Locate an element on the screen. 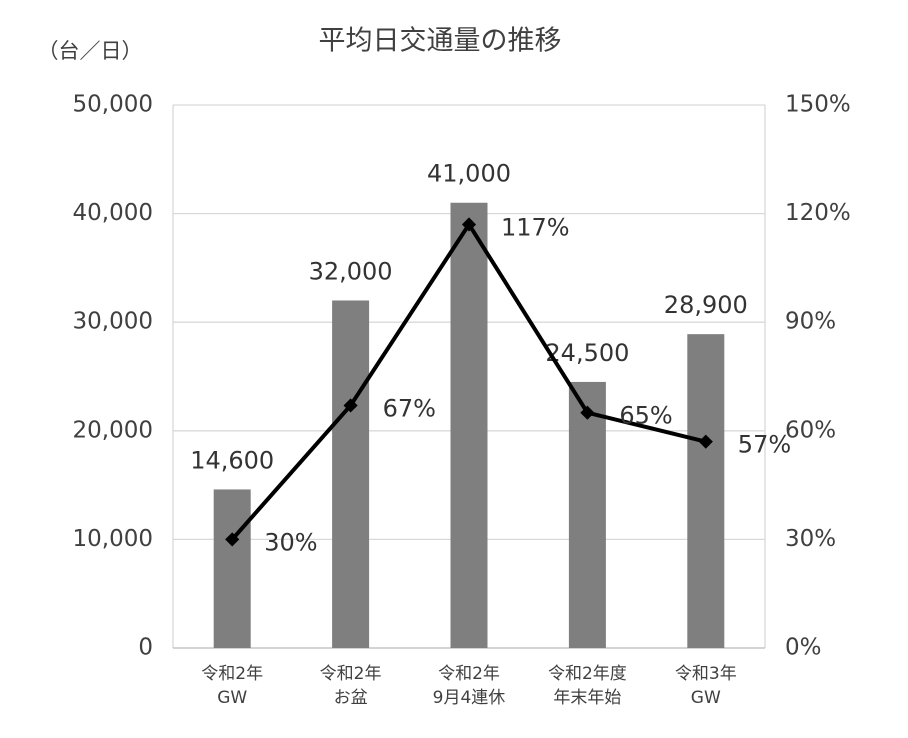 This screenshot has width=908, height=738. y-tick-label: 40,000 is located at coordinates (113, 213).